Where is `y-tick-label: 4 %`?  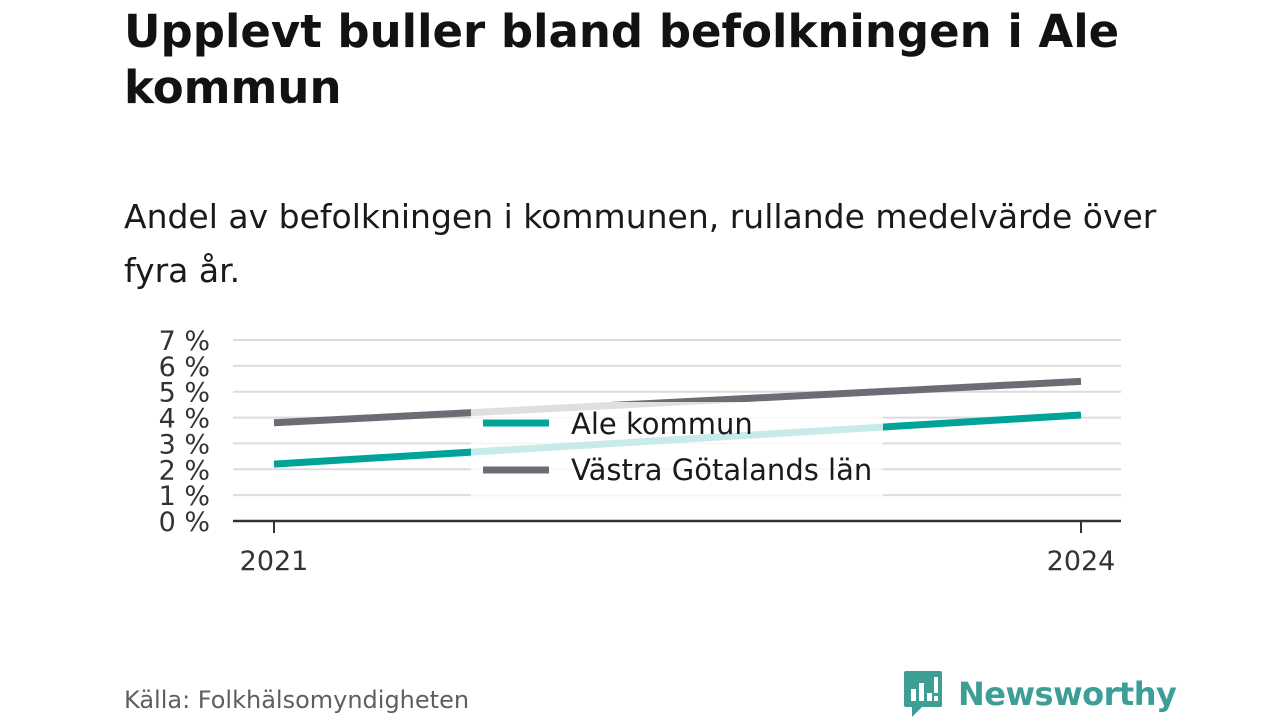 y-tick-label: 4 % is located at coordinates (184, 419).